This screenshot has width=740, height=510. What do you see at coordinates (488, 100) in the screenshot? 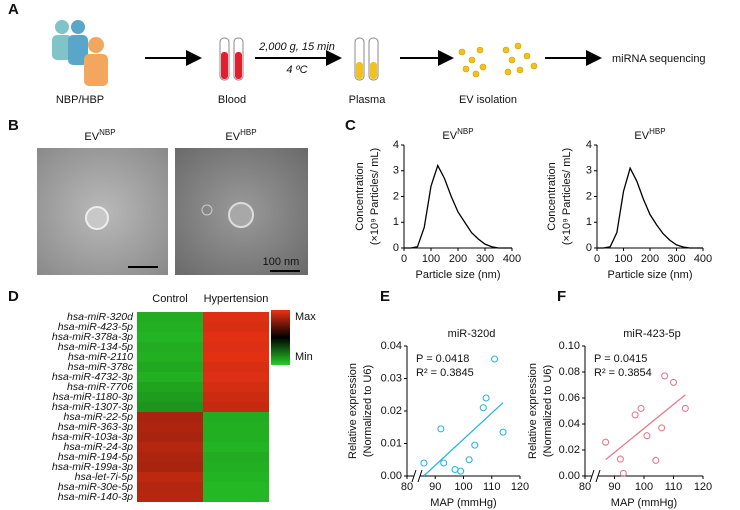
I see `step-label: EV isolation` at bounding box center [488, 100].